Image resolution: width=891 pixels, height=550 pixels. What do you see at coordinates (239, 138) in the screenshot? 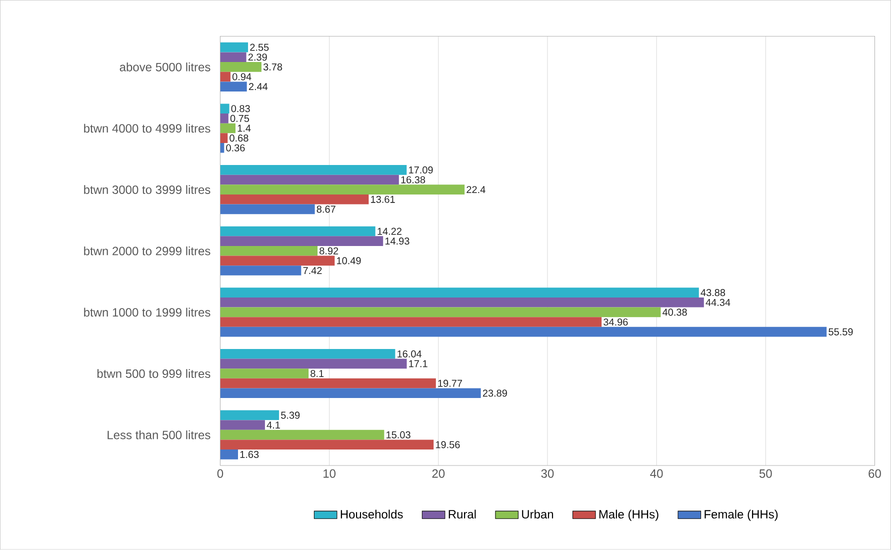
I see `data-label: 0.68` at bounding box center [239, 138].